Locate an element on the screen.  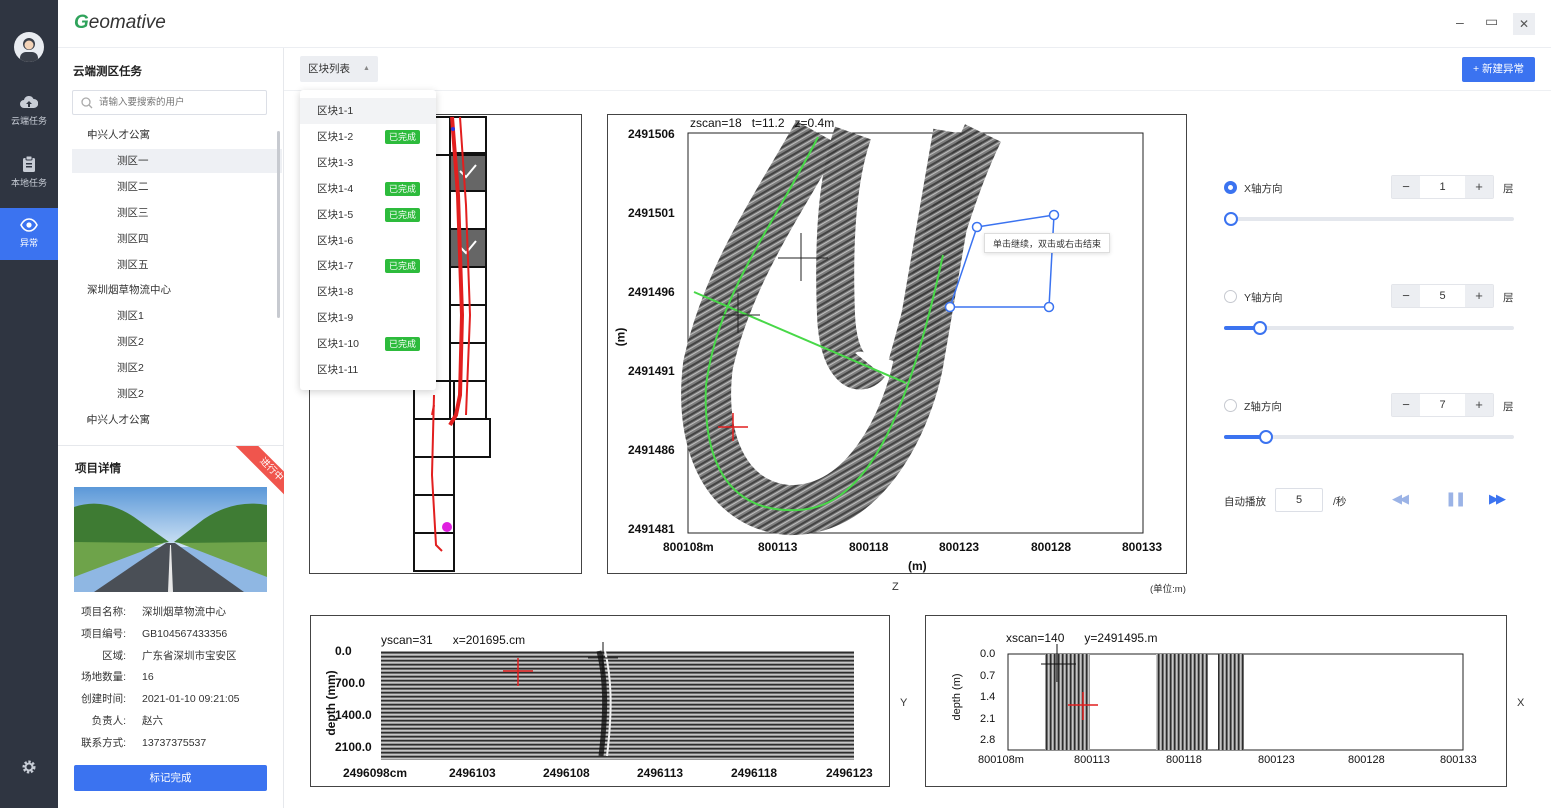
project-title: 项目详情 is located at coordinates (98, 469).